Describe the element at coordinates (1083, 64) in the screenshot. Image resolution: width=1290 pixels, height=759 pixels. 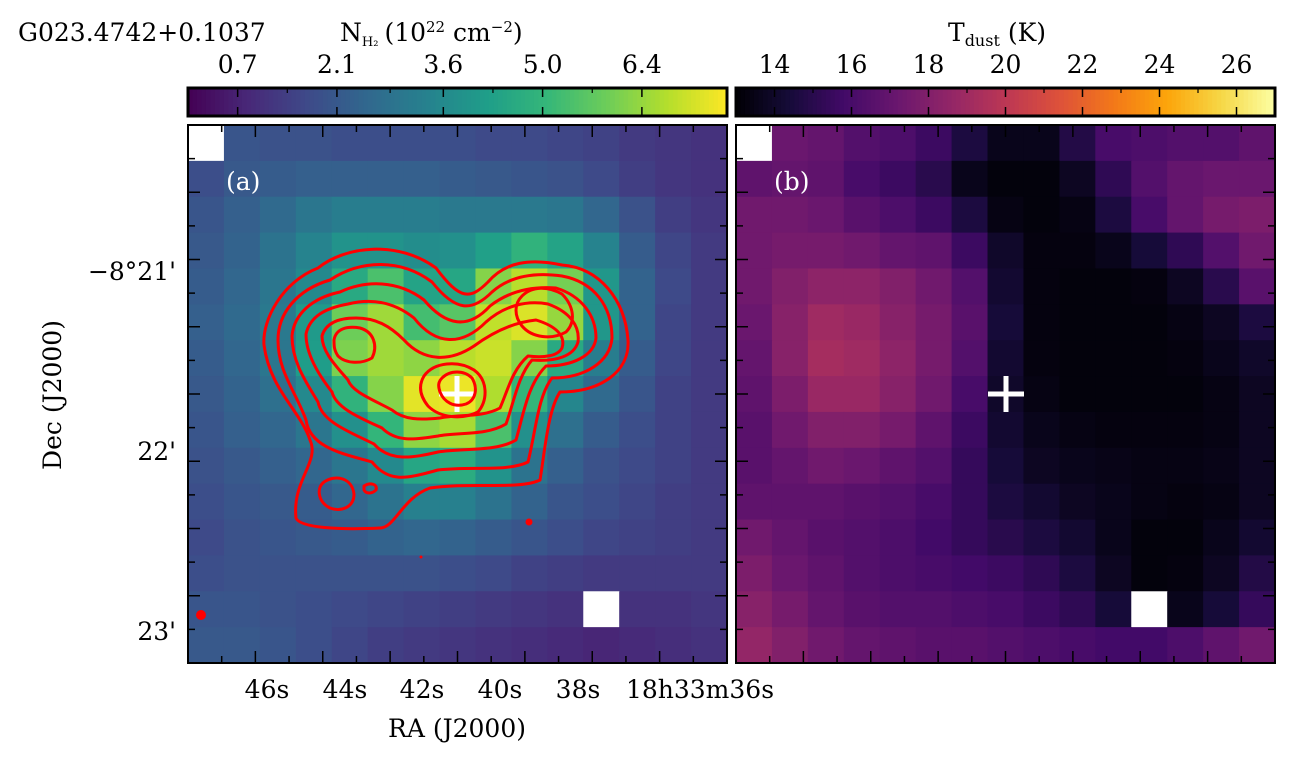
I see `colorbar-tick-label: 22` at that location.